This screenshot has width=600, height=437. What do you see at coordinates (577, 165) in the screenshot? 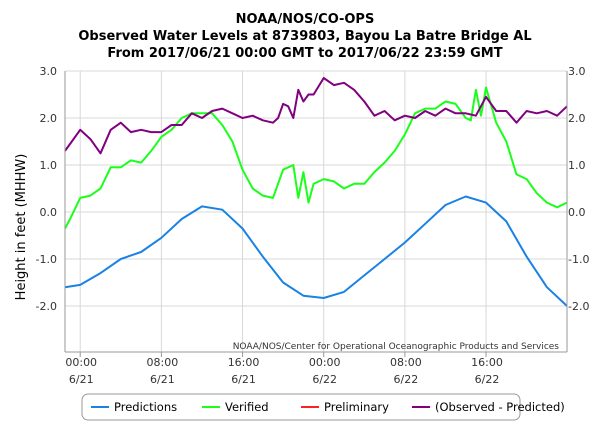
I see `y-tick-label-right: 1.0` at bounding box center [577, 165].